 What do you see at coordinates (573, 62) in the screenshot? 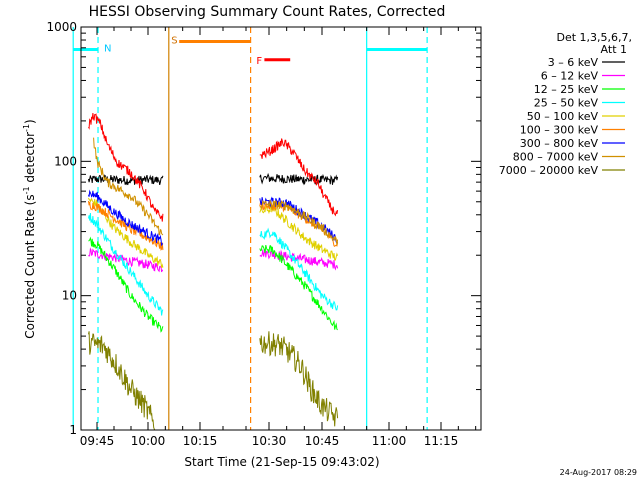
I see `legend-label-0: 3 – 6 keV` at bounding box center [573, 62].